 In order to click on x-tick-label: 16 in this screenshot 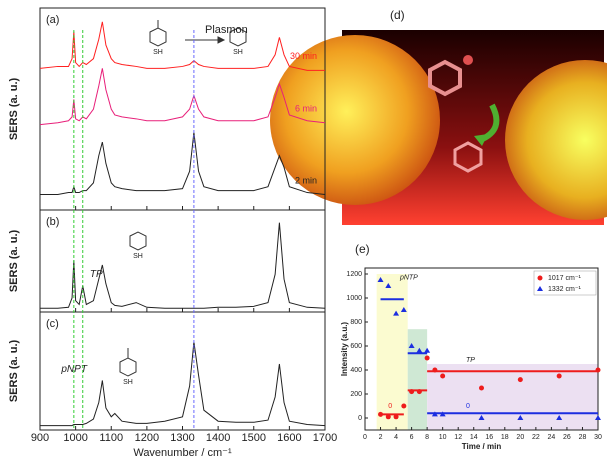, I will do `click(489, 437)`.